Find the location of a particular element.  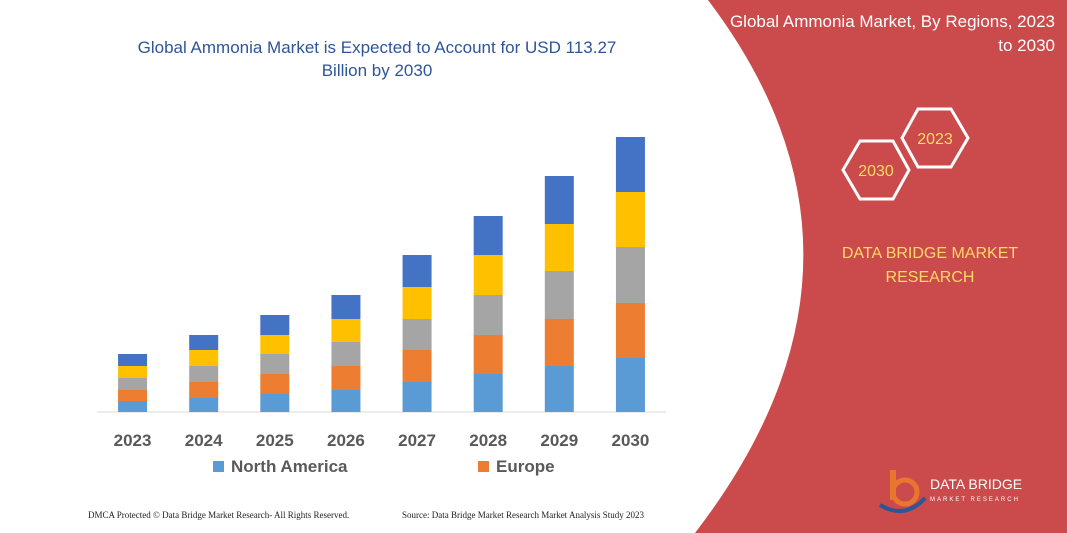

legend-label: North America is located at coordinates (289, 466).